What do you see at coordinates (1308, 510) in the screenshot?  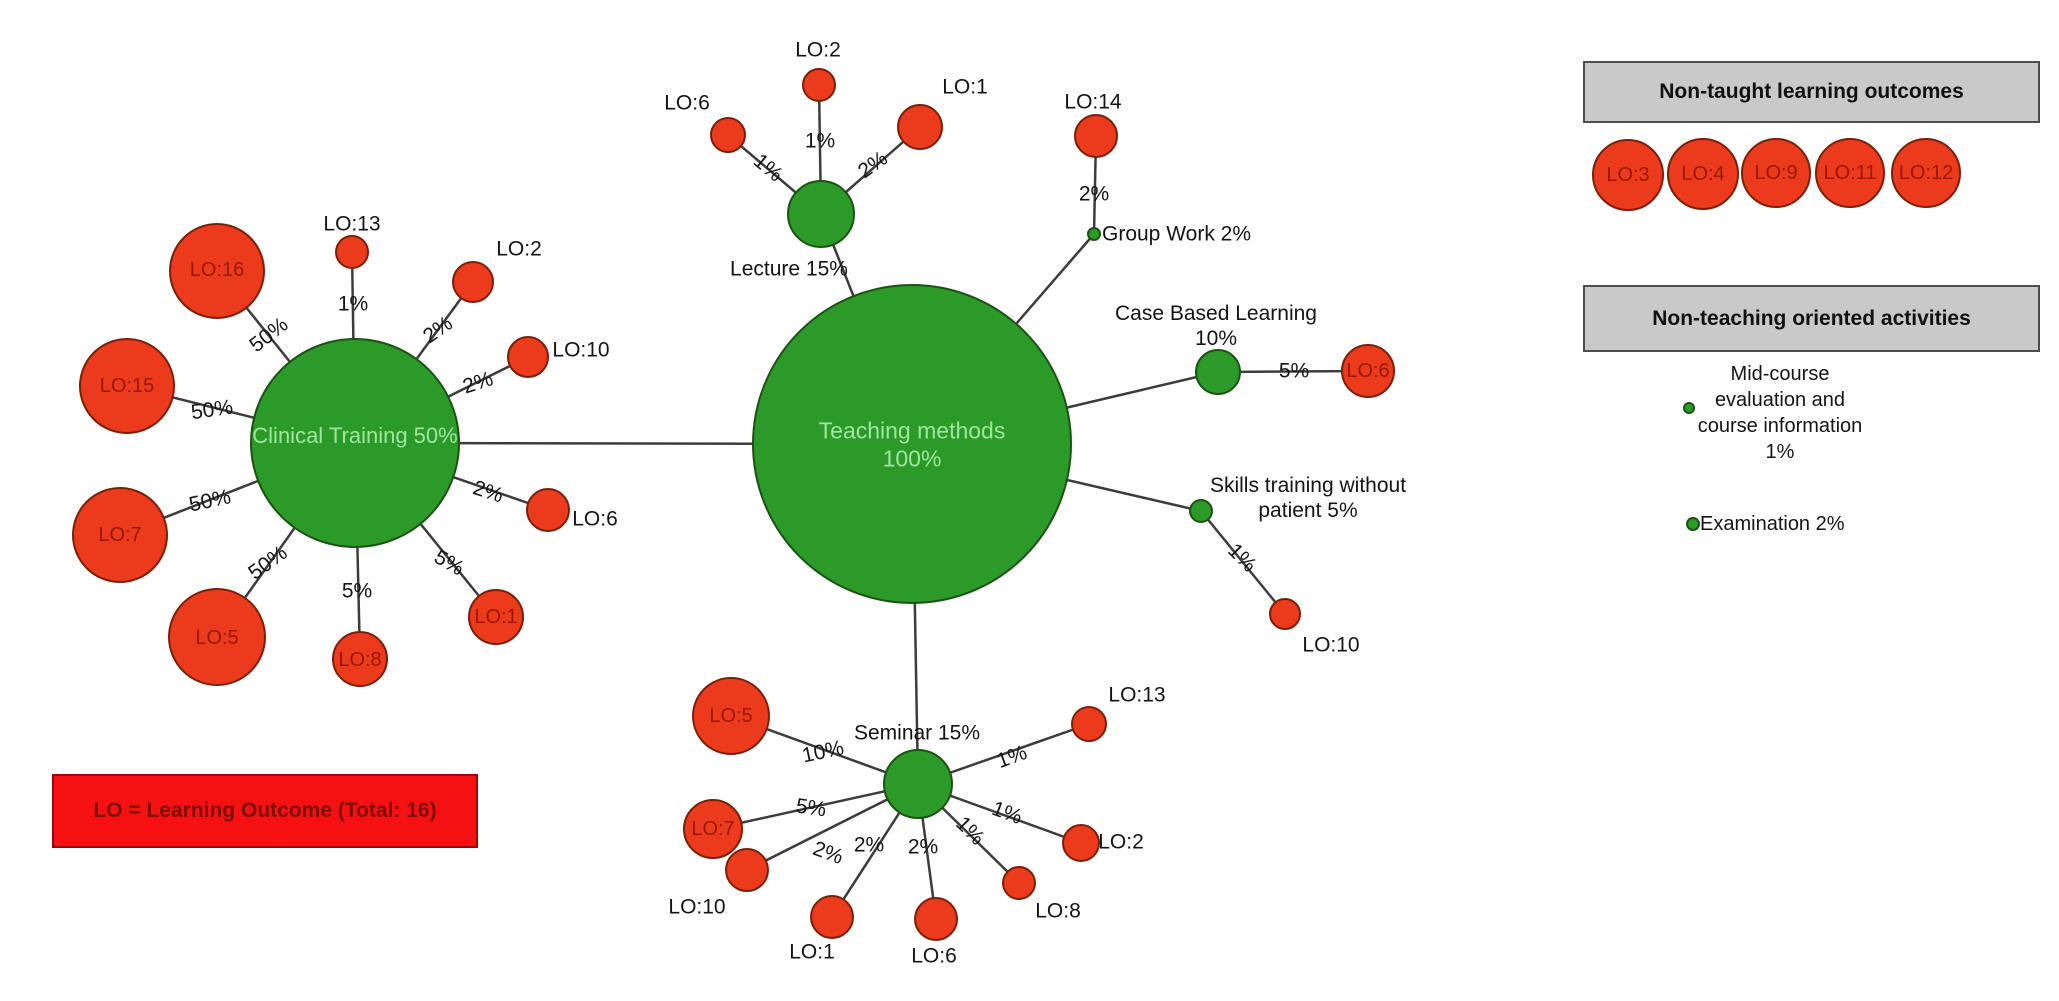 I see `skills-line2: patient 5%` at bounding box center [1308, 510].